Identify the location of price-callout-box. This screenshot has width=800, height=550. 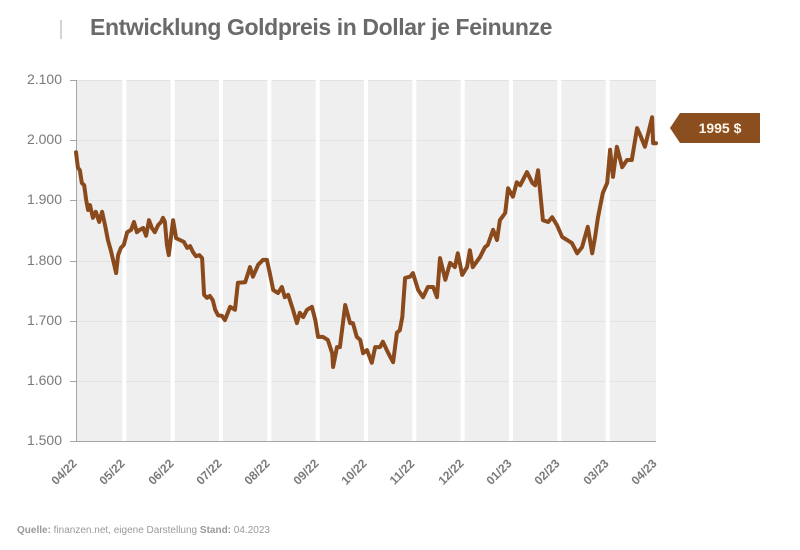
(715, 128).